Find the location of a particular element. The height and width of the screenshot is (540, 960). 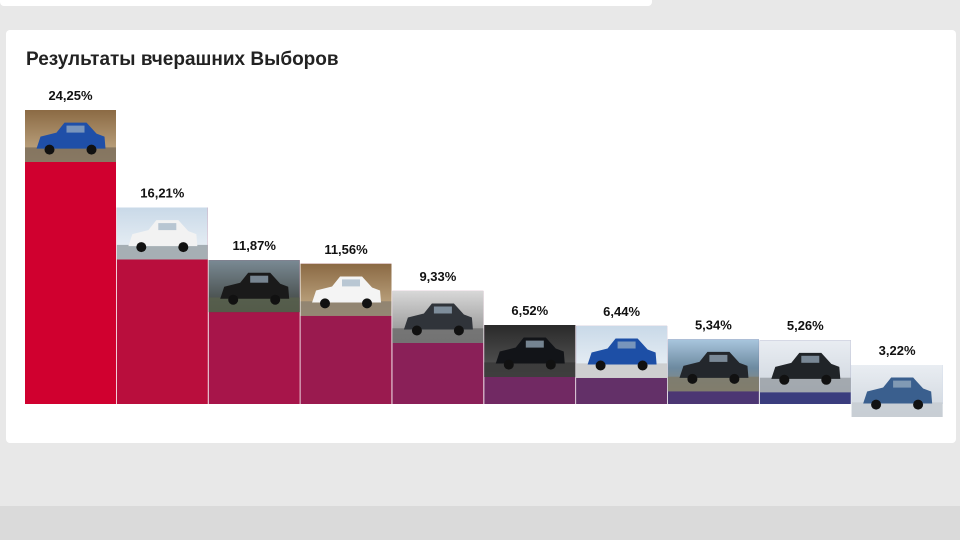

value-label-7: 6,44% is located at coordinates (621, 311).